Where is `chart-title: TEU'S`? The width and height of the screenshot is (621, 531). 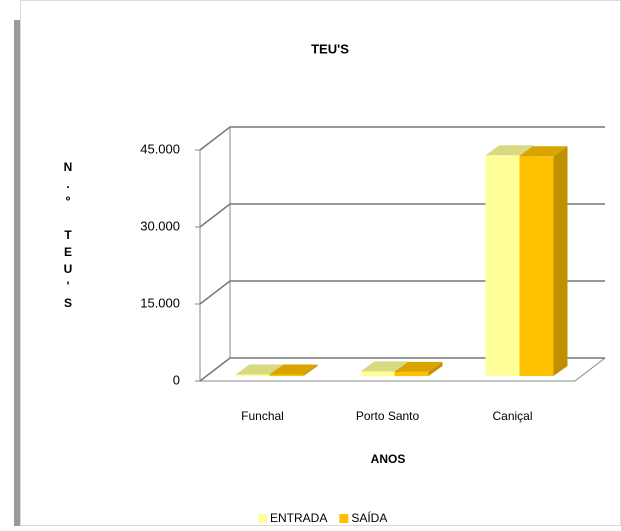
chart-title: TEU'S is located at coordinates (330, 48).